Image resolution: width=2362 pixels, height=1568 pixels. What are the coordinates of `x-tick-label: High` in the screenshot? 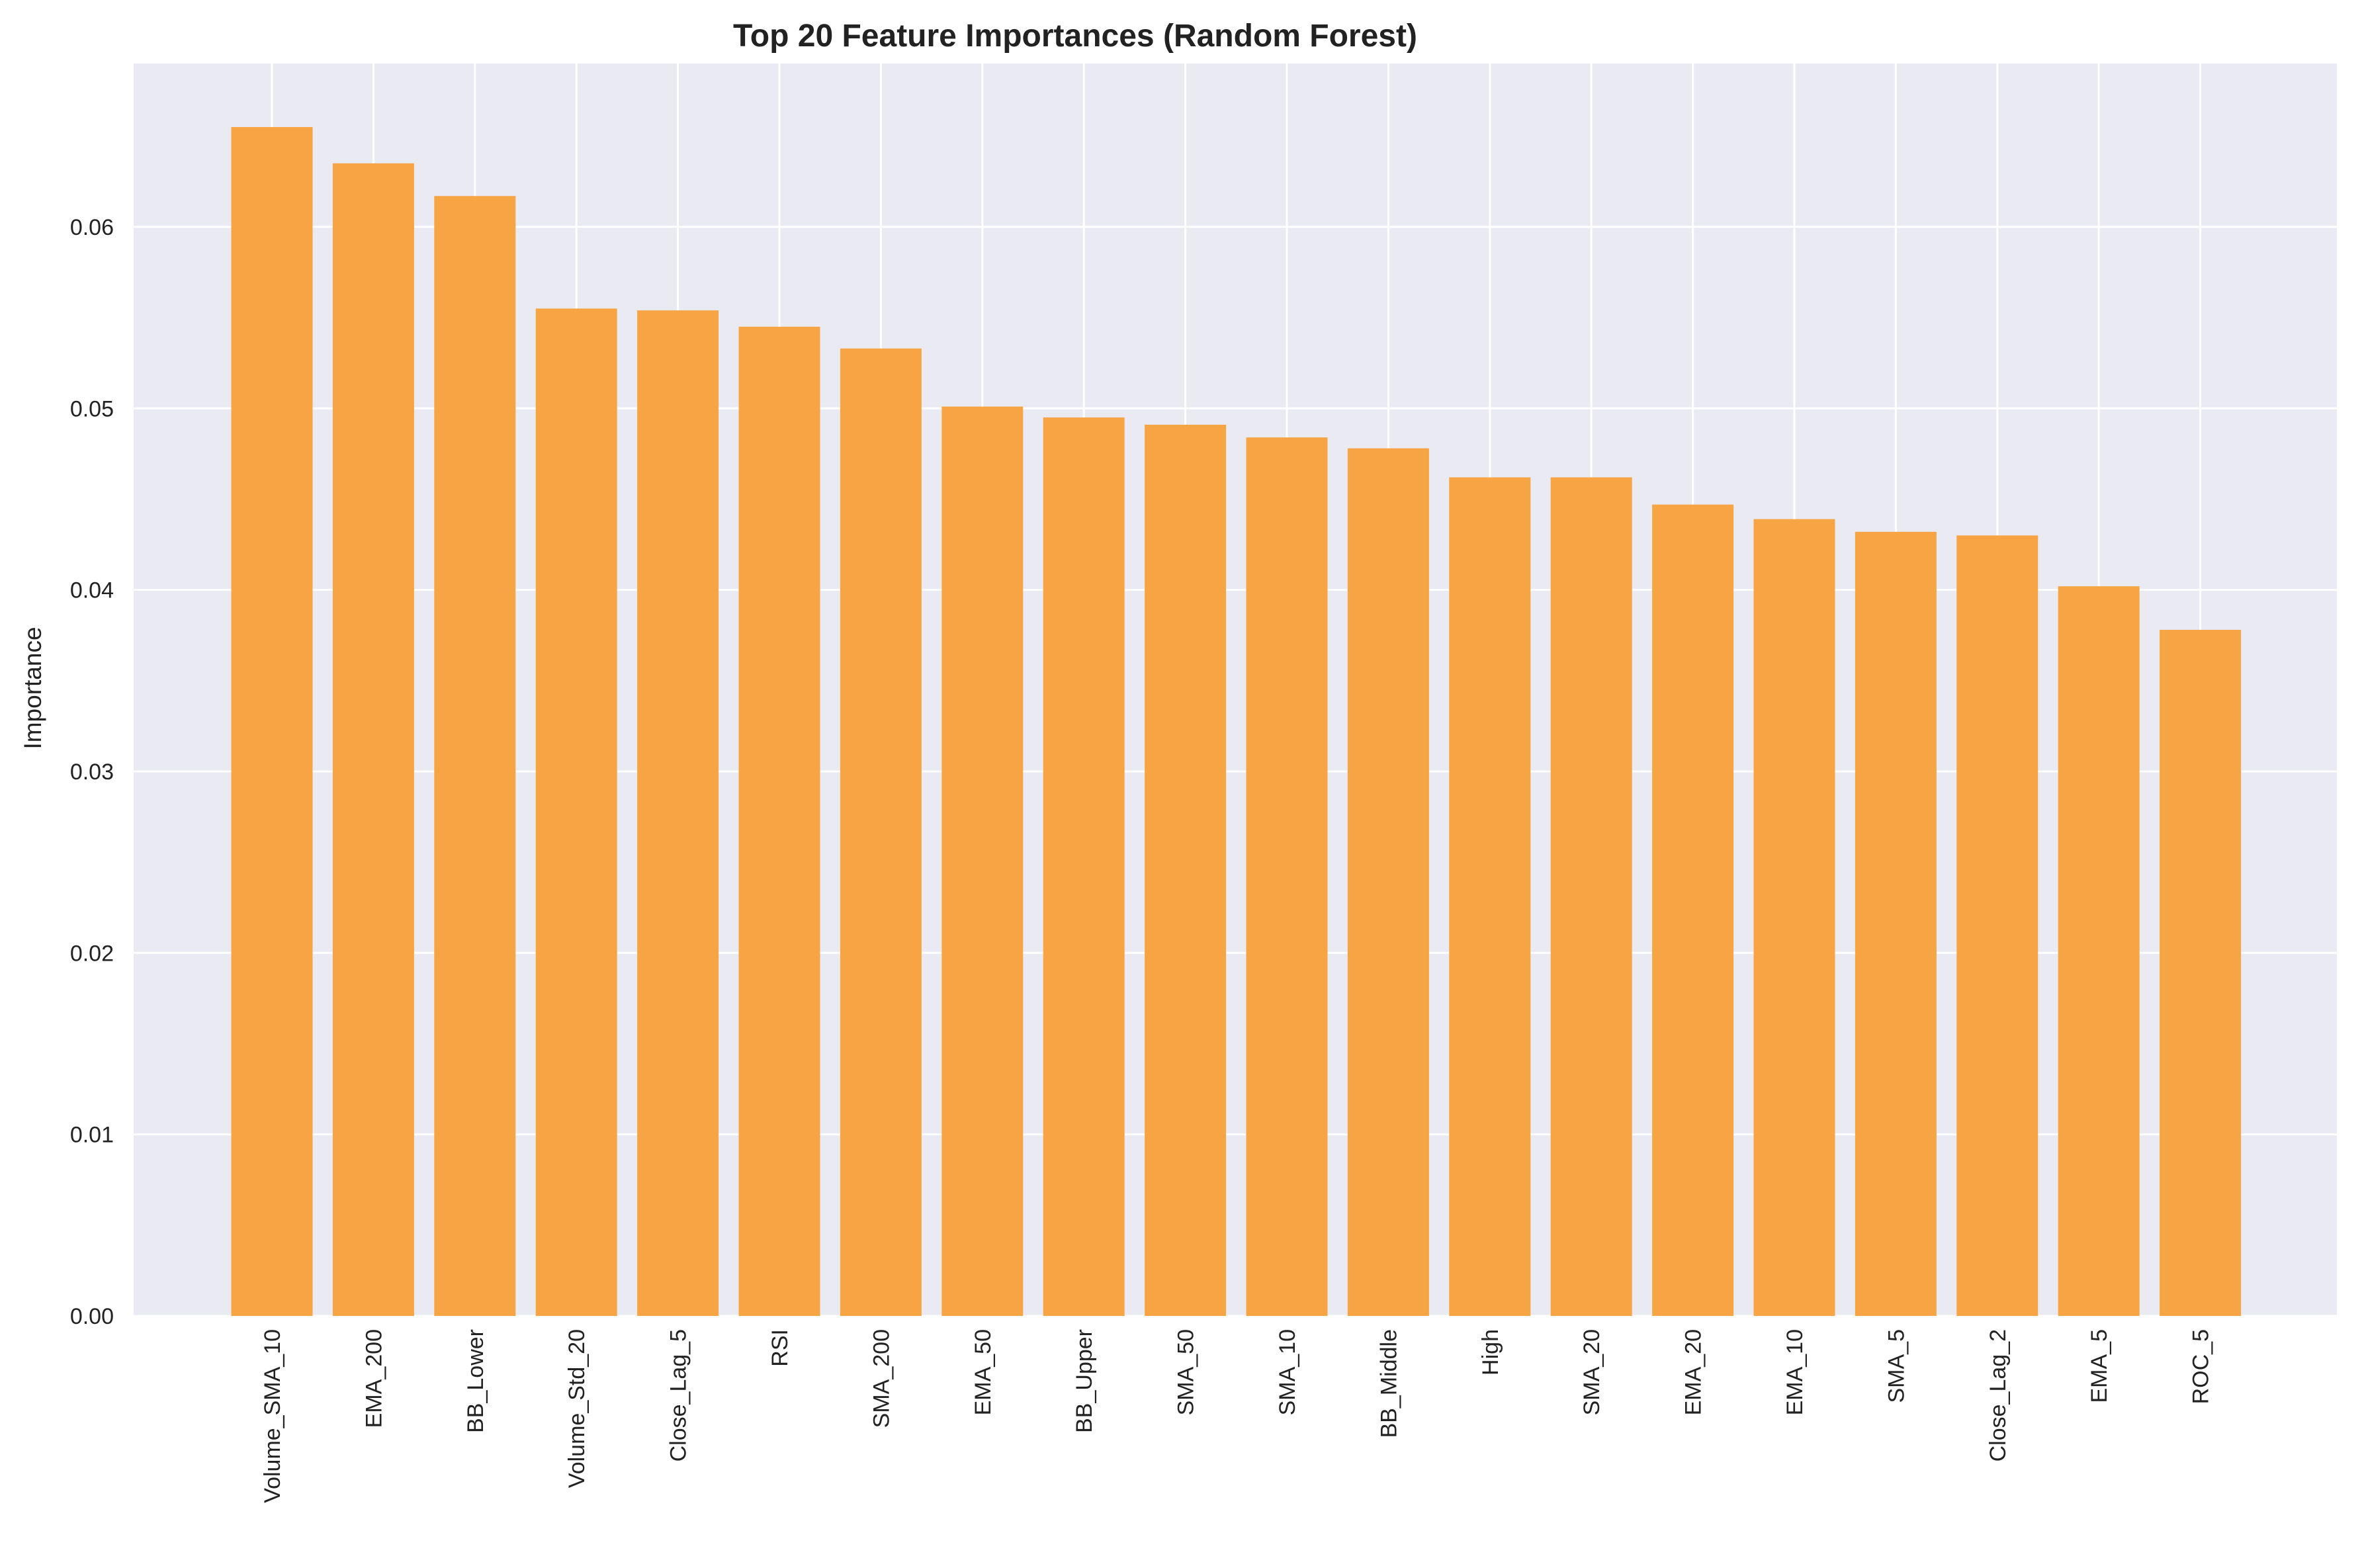 It's located at (1490, 1352).